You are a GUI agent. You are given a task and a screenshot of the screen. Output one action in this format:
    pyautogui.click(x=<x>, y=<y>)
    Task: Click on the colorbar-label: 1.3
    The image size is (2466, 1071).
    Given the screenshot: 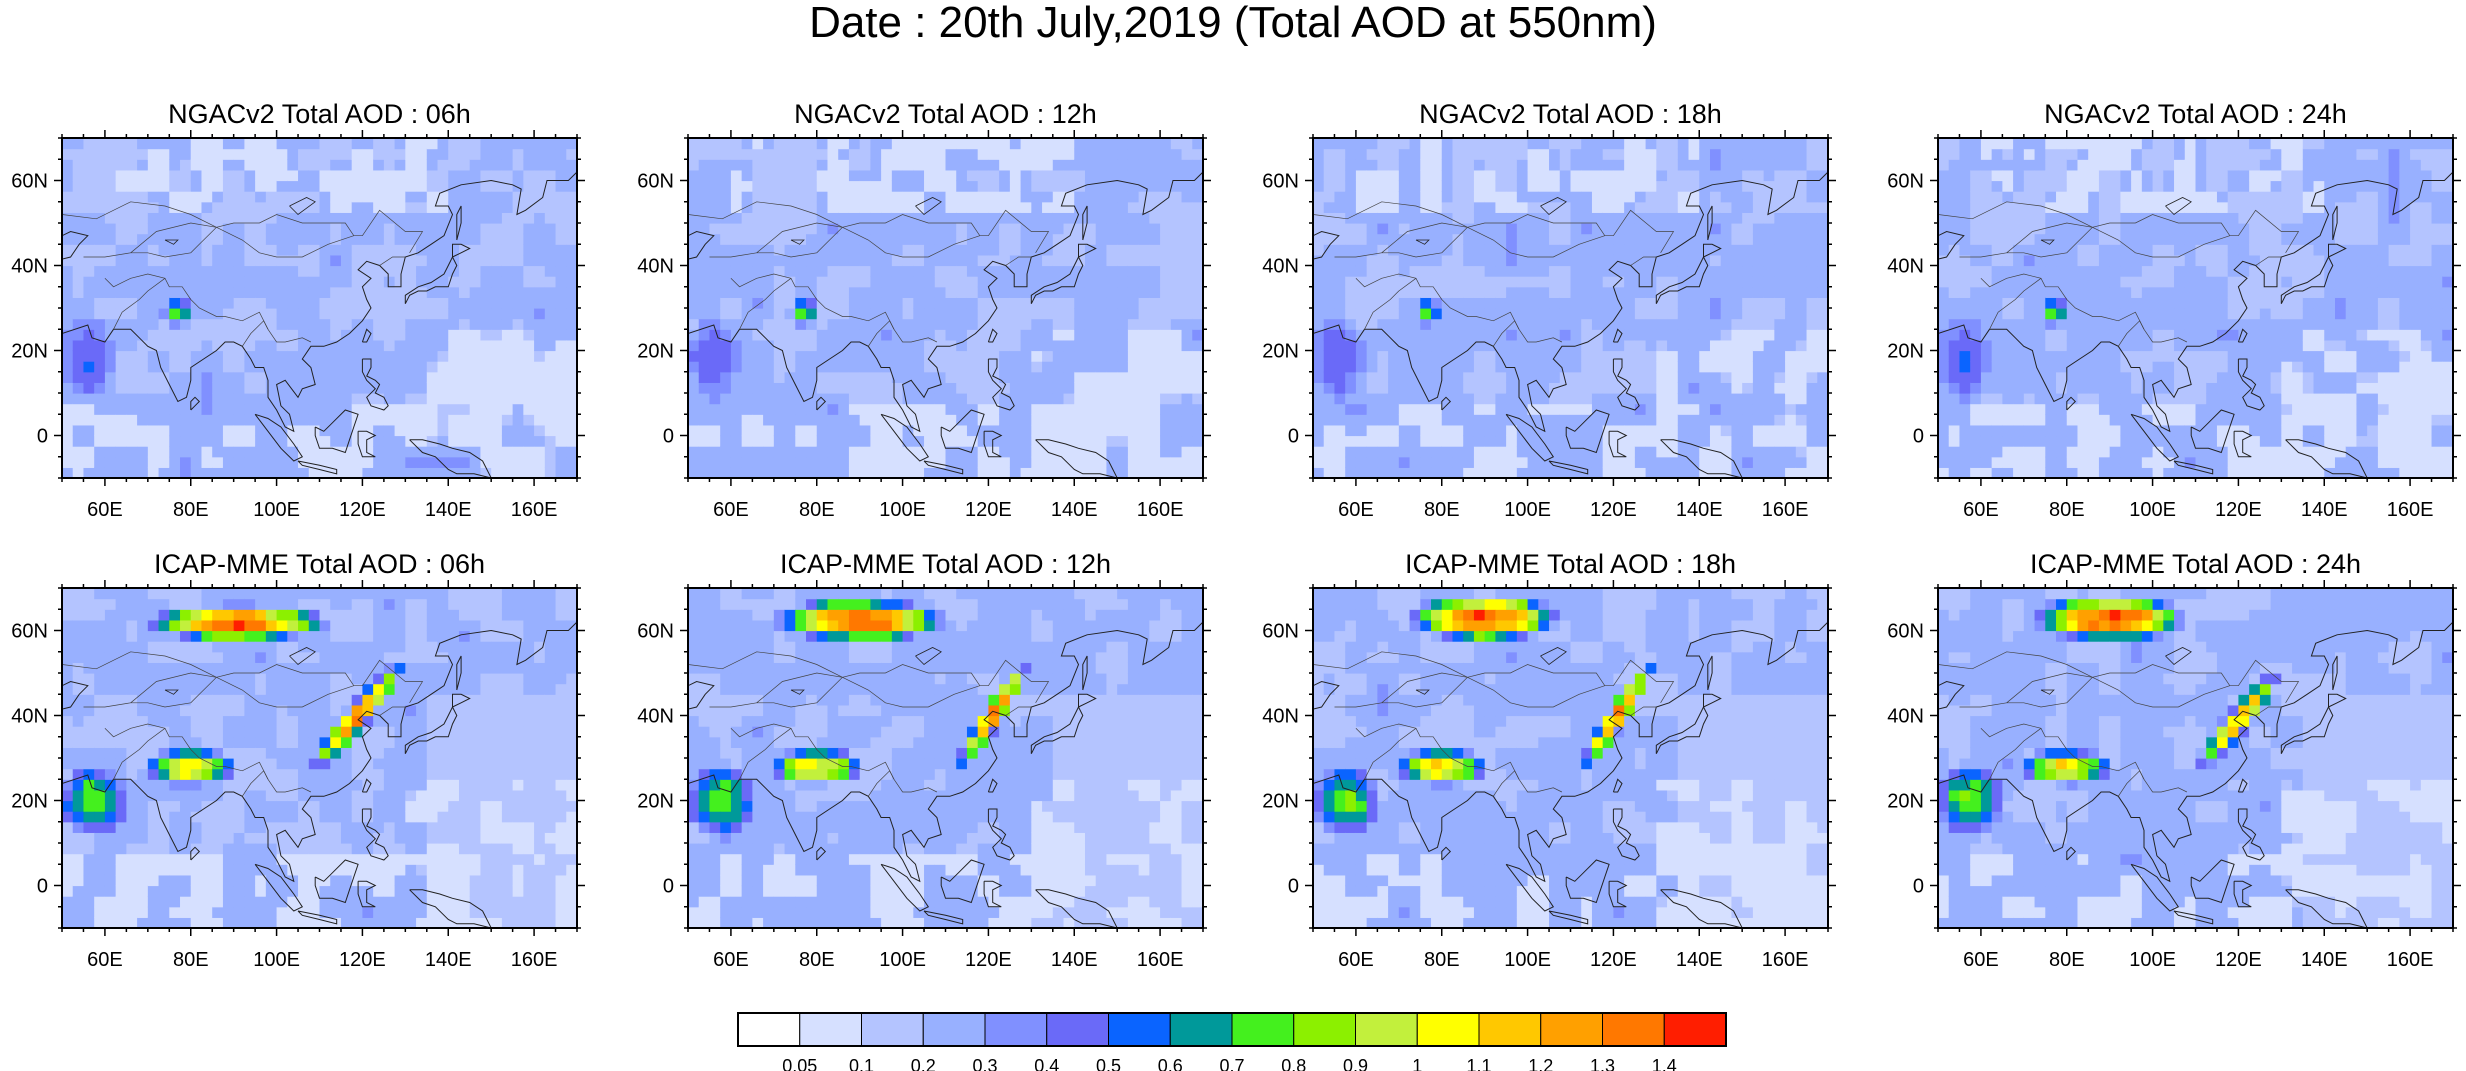 What is the action you would take?
    pyautogui.click(x=1602, y=1063)
    